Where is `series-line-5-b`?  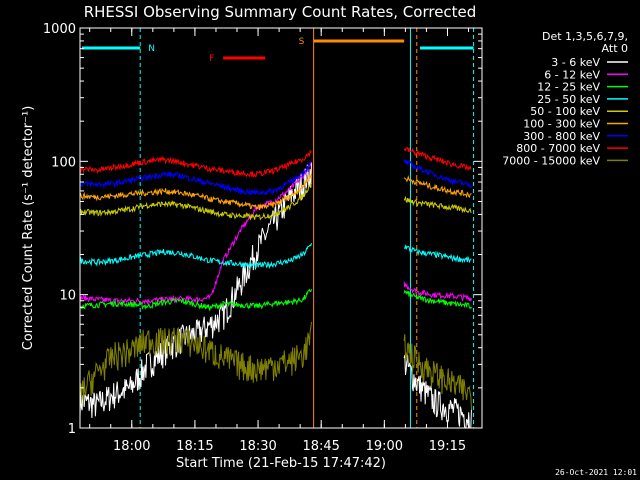
series-line-5-b is located at coordinates (437, 204).